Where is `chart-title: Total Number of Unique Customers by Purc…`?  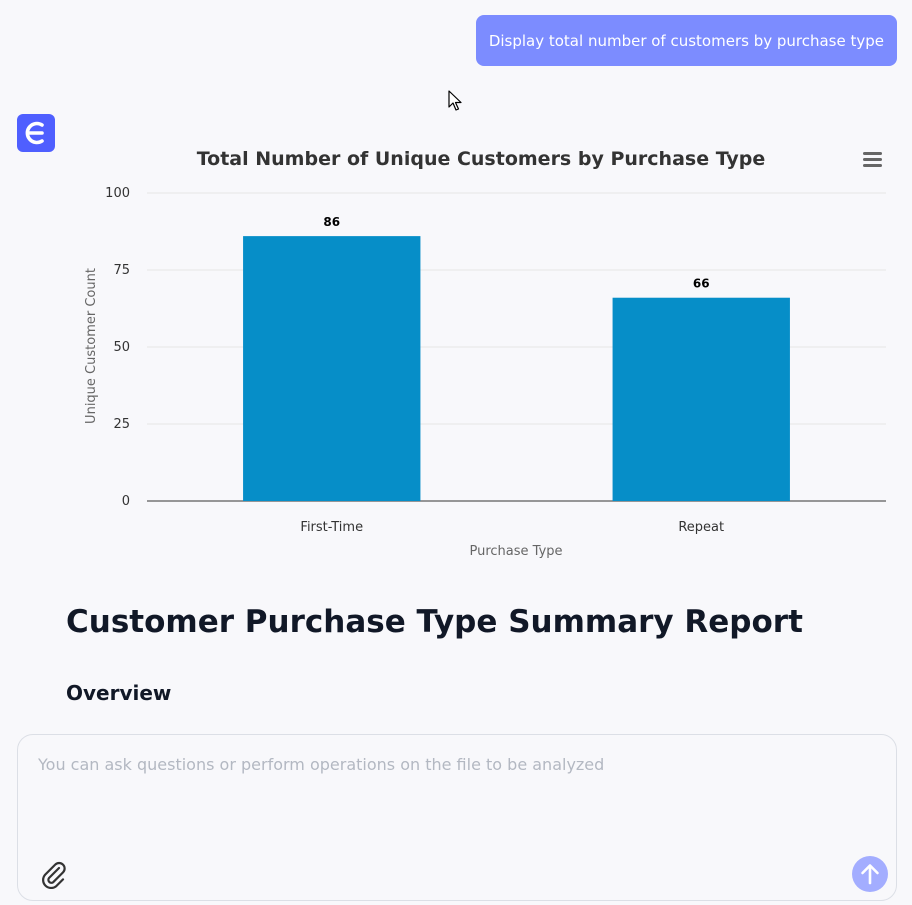
chart-title: Total Number of Unique Customers by Purc… is located at coordinates (481, 159).